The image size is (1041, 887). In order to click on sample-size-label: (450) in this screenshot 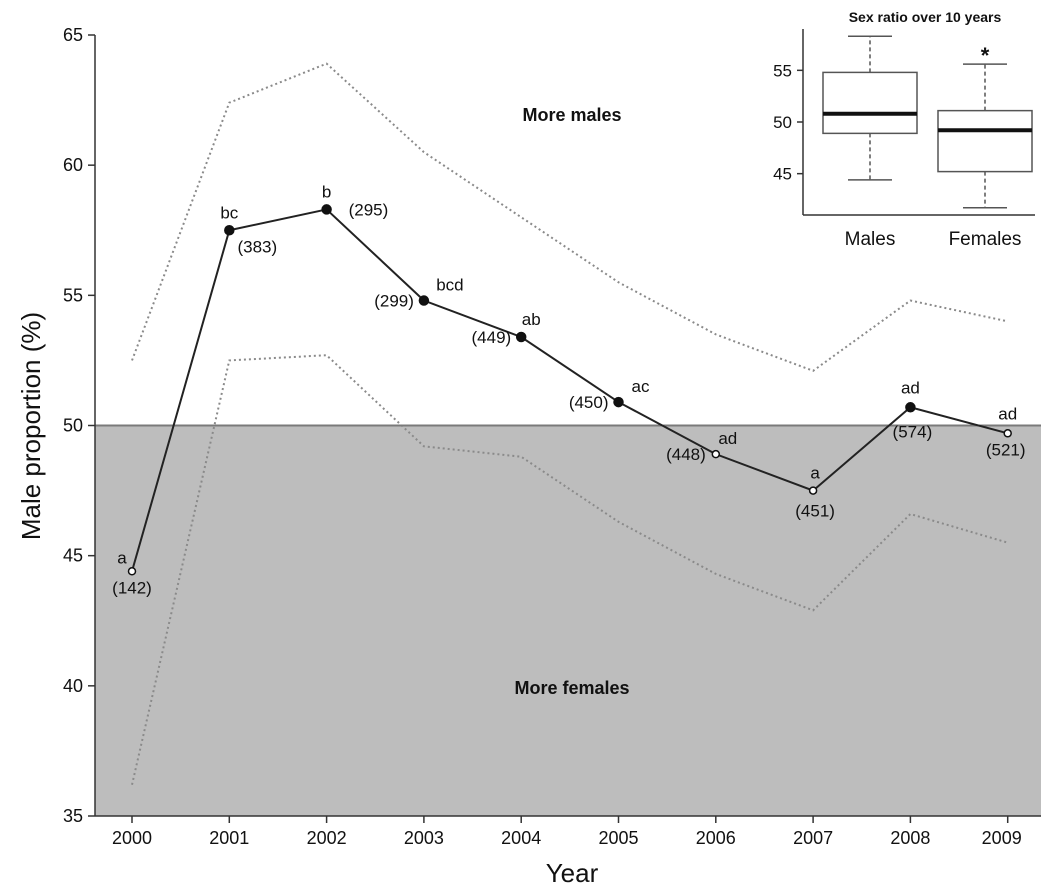, I will do `click(589, 402)`.